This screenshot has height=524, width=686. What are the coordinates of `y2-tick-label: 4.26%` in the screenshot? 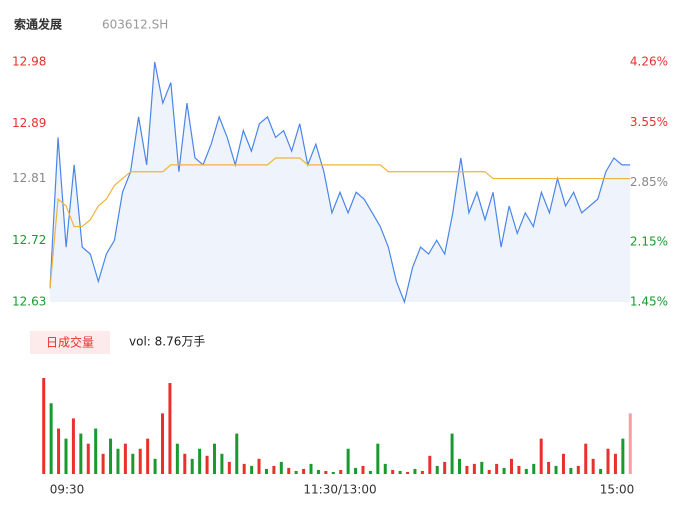 It's located at (649, 62).